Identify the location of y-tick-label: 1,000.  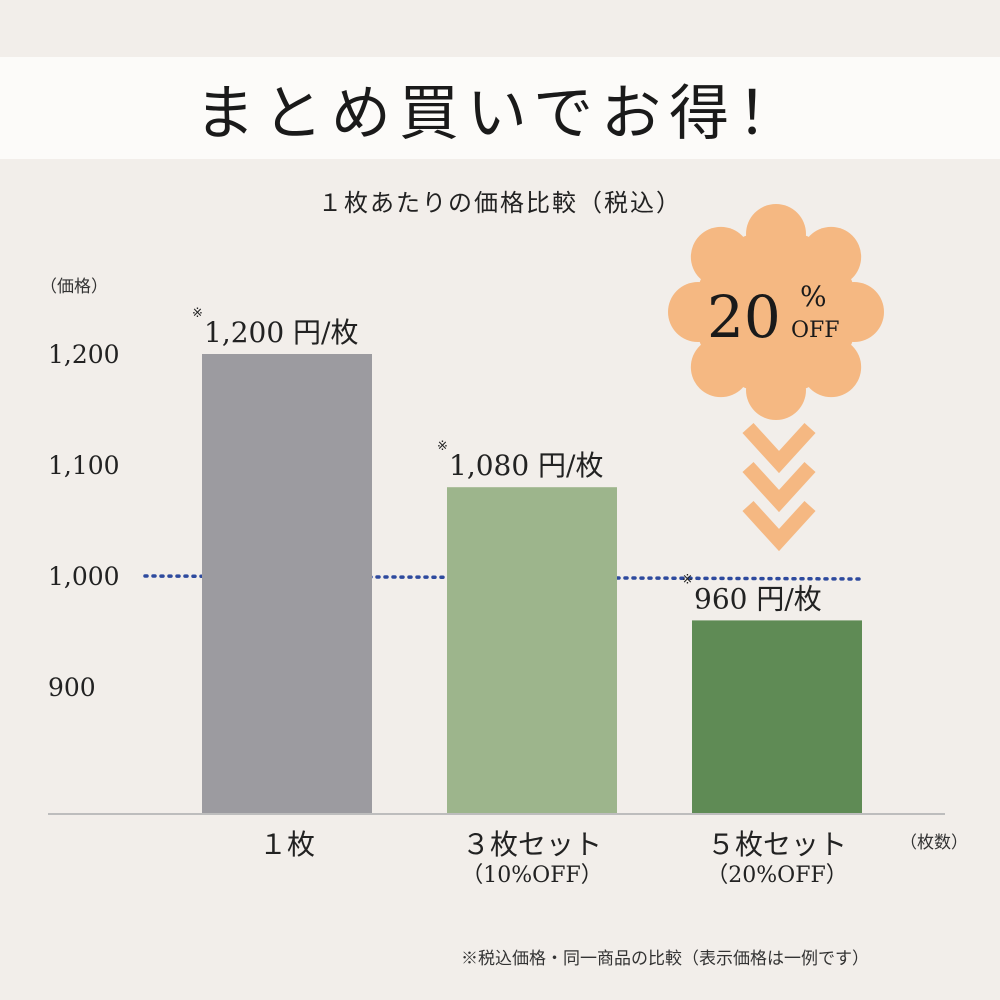
(84, 576).